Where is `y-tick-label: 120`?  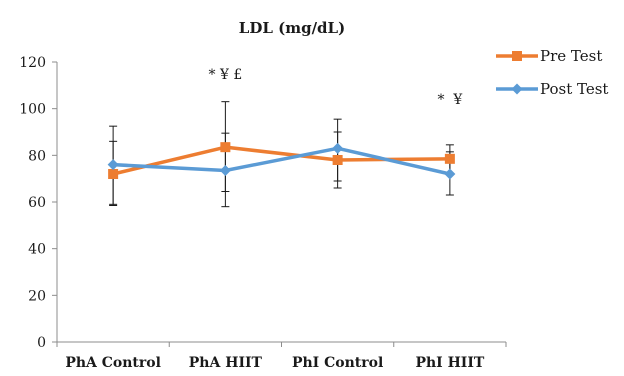 y-tick-label: 120 is located at coordinates (32, 63).